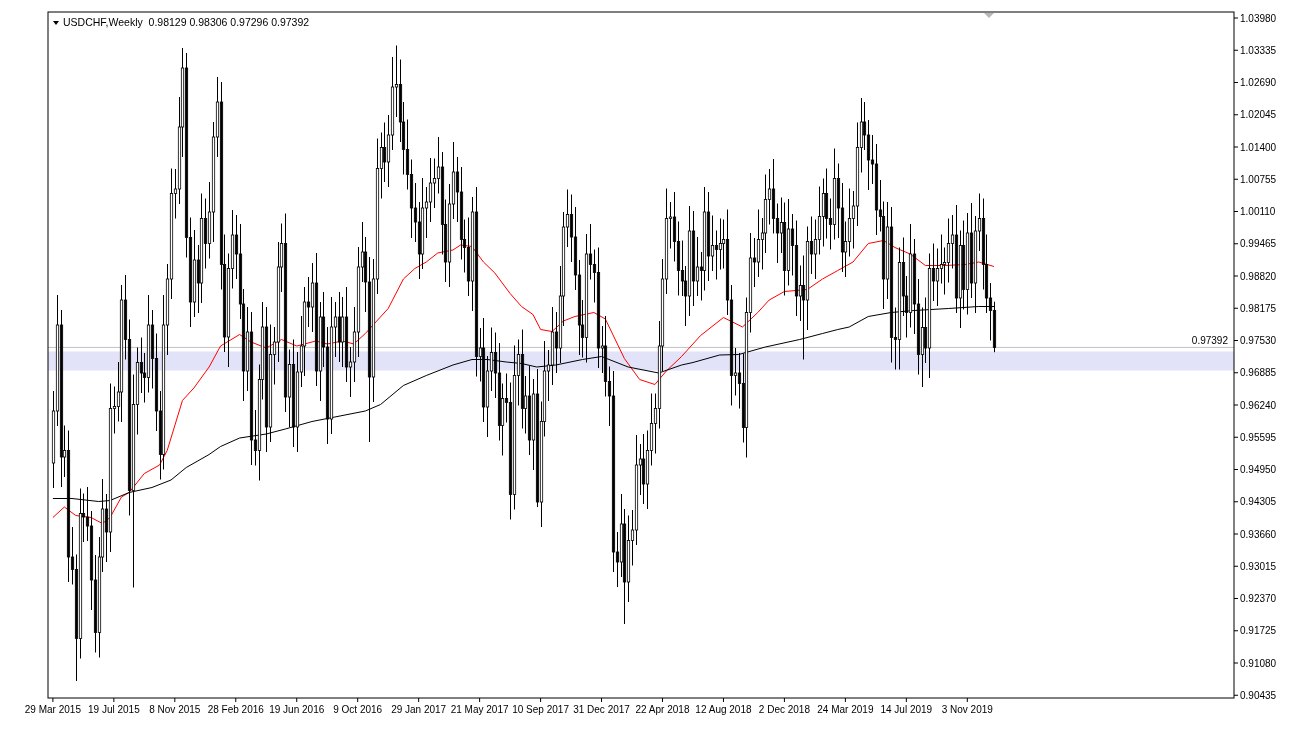 This screenshot has width=1297, height=729. What do you see at coordinates (1258, 437) in the screenshot?
I see `y-tick-label: 0.95595` at bounding box center [1258, 437].